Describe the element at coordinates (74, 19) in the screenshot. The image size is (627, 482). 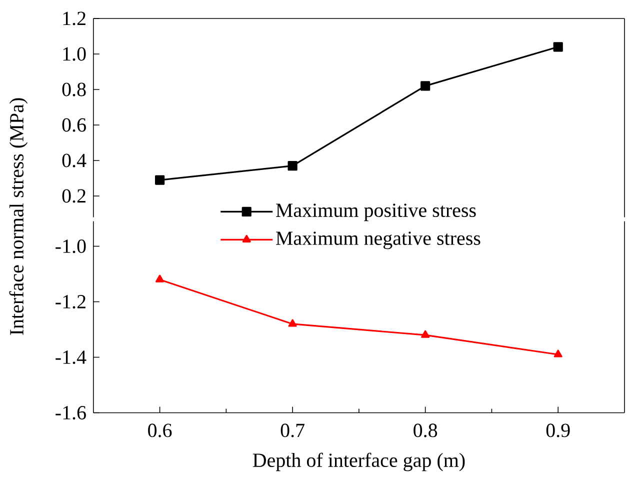
I see `y-tick-label: 1.2` at that location.